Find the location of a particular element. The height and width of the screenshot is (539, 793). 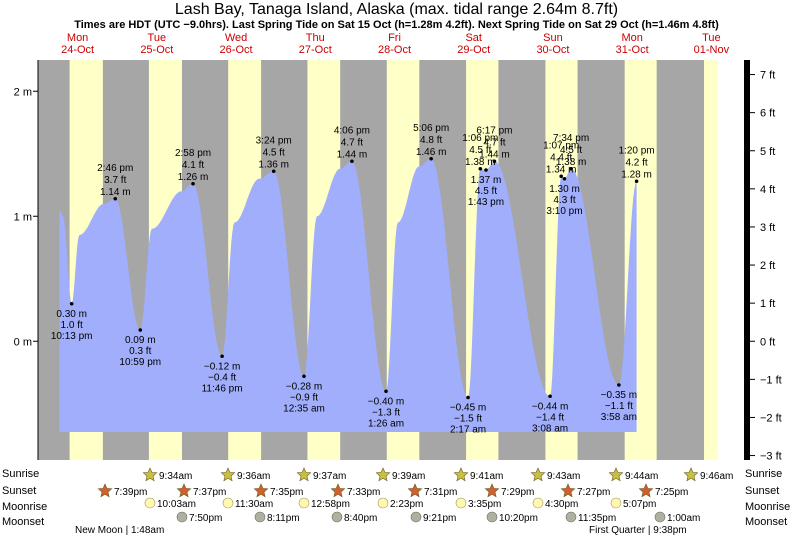

tide-low-label: 12:35 am is located at coordinates (304, 408).